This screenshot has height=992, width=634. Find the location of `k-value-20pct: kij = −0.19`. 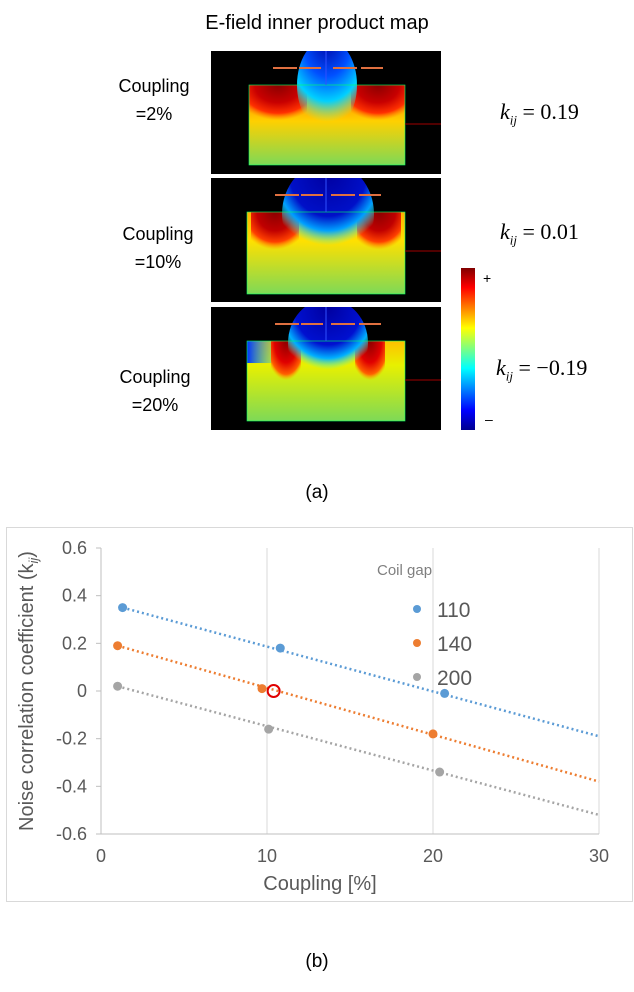

k-value-20pct: kij = −0.19 is located at coordinates (541, 369).